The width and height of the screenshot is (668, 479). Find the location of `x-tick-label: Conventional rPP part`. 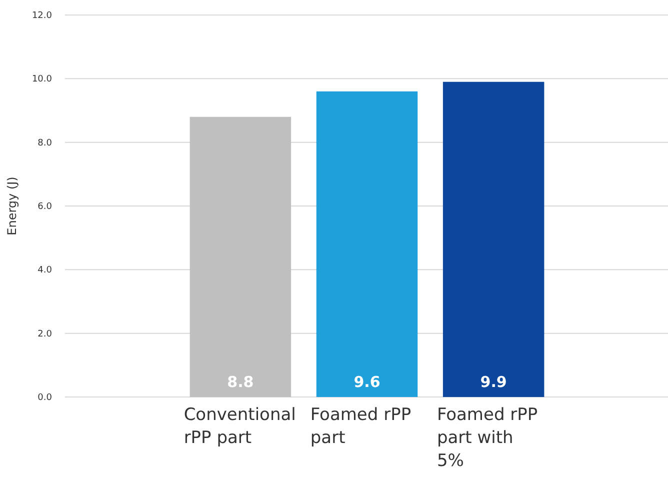

x-tick-label: Conventional rPP part is located at coordinates (240, 426).